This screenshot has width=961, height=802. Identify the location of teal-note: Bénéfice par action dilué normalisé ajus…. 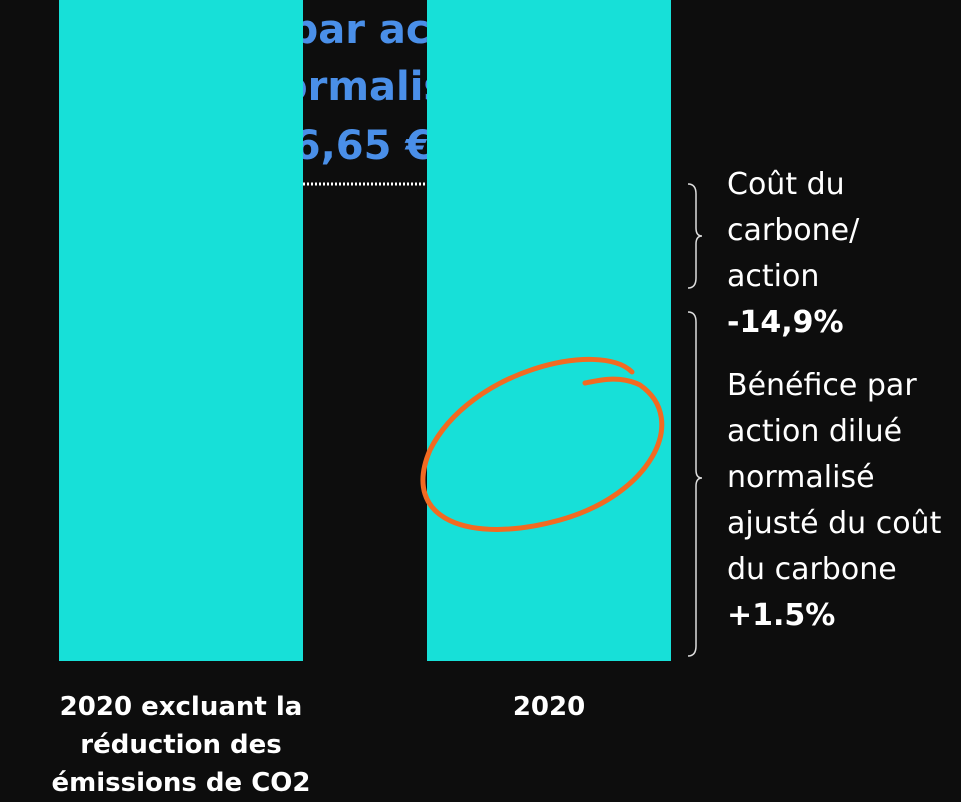
(844, 501).